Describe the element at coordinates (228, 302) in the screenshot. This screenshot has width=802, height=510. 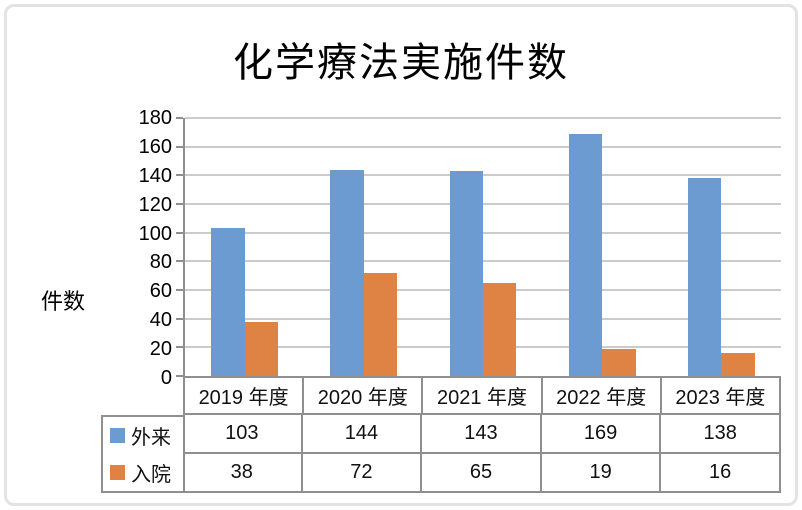
I see `bar-series0-cat0` at that location.